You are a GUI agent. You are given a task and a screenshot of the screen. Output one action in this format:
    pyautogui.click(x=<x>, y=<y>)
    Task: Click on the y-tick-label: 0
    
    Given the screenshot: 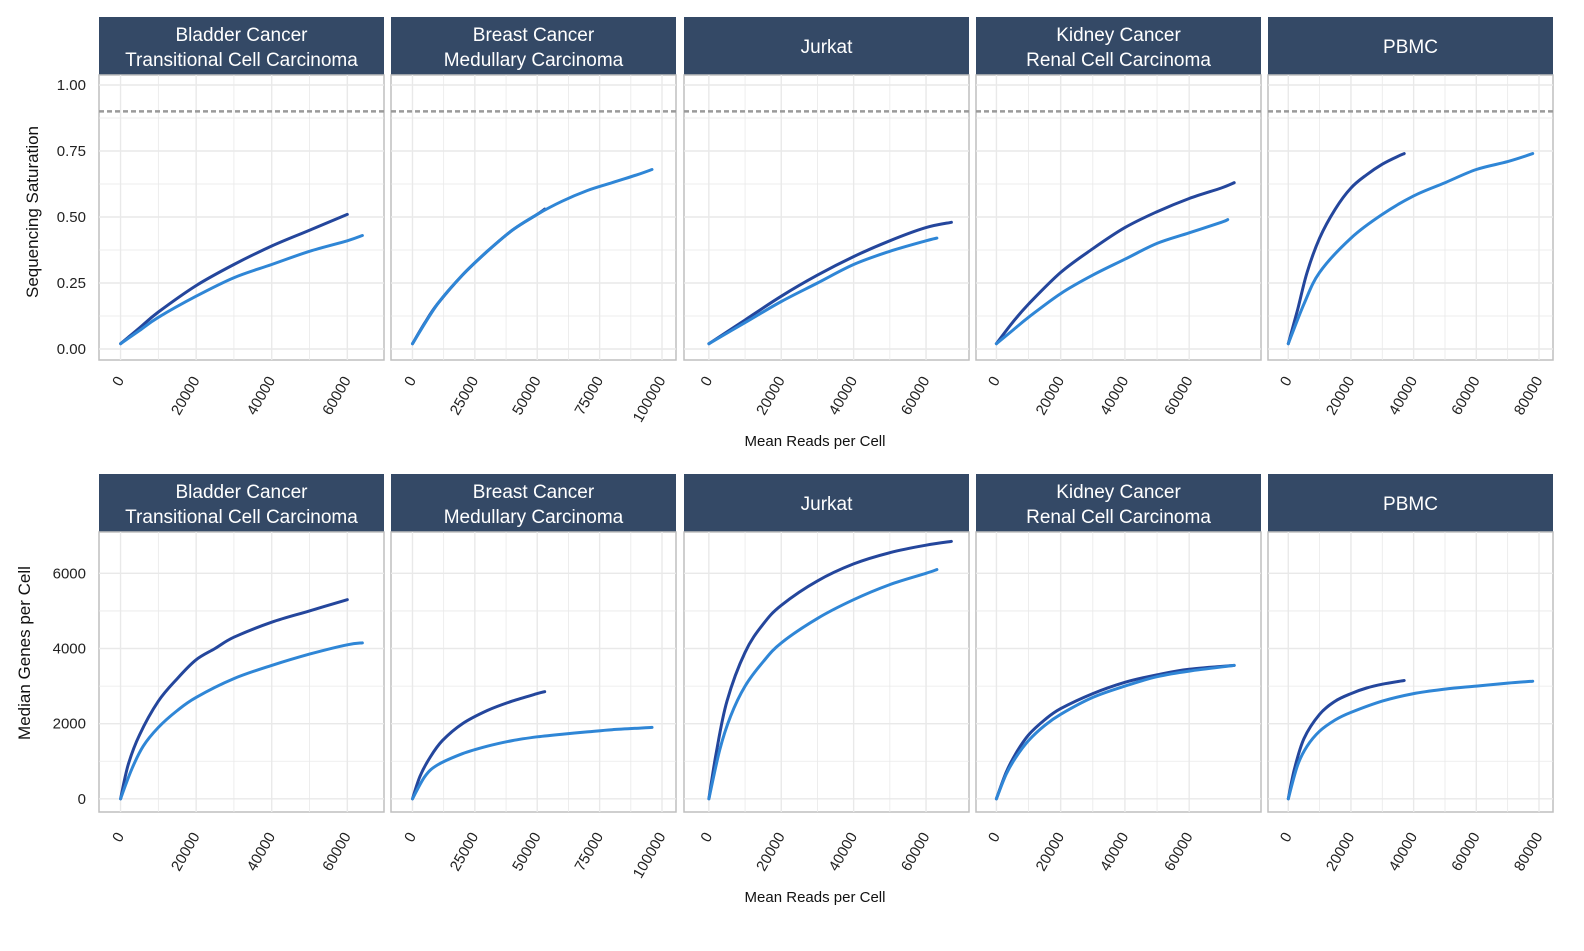 What is the action you would take?
    pyautogui.click(x=82, y=799)
    